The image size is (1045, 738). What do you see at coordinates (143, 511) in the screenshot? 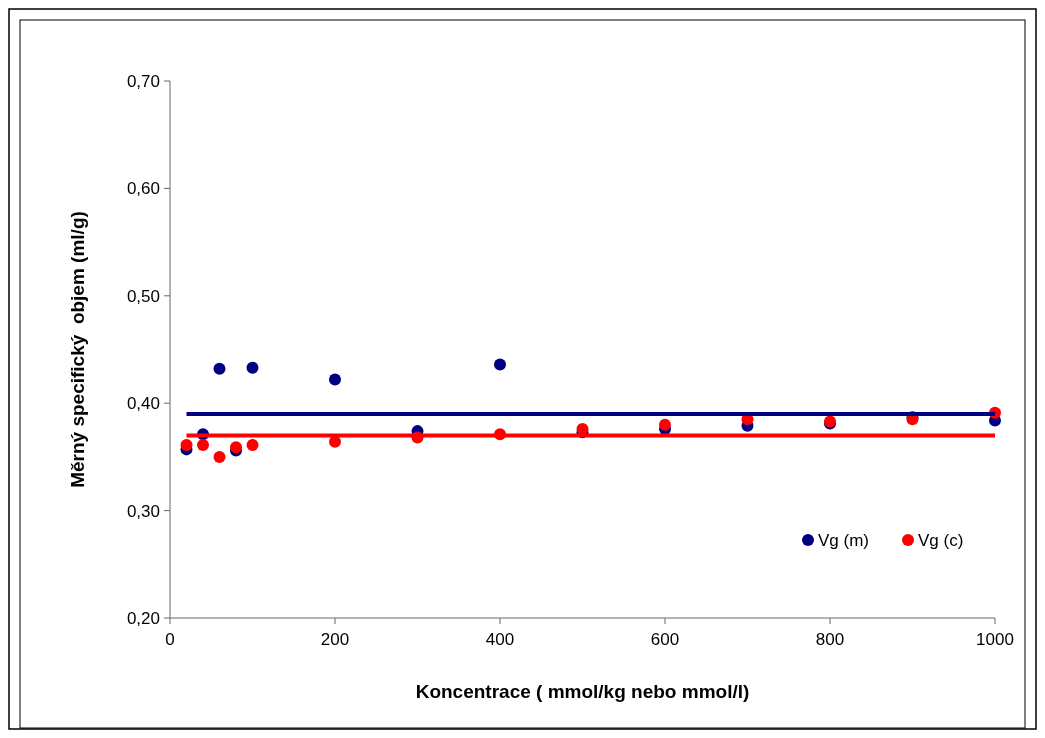
I see `y-tick-label: 0,30` at bounding box center [143, 511].